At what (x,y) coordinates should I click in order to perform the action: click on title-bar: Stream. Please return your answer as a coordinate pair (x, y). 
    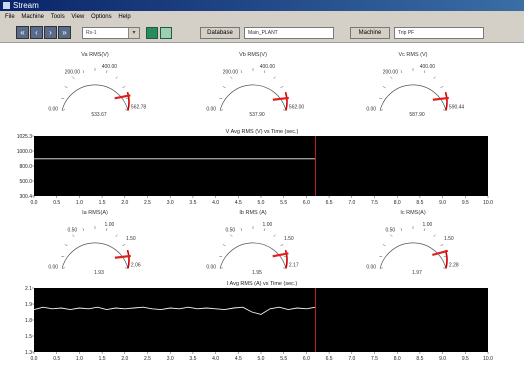
    Looking at the image, I should click on (262, 5).